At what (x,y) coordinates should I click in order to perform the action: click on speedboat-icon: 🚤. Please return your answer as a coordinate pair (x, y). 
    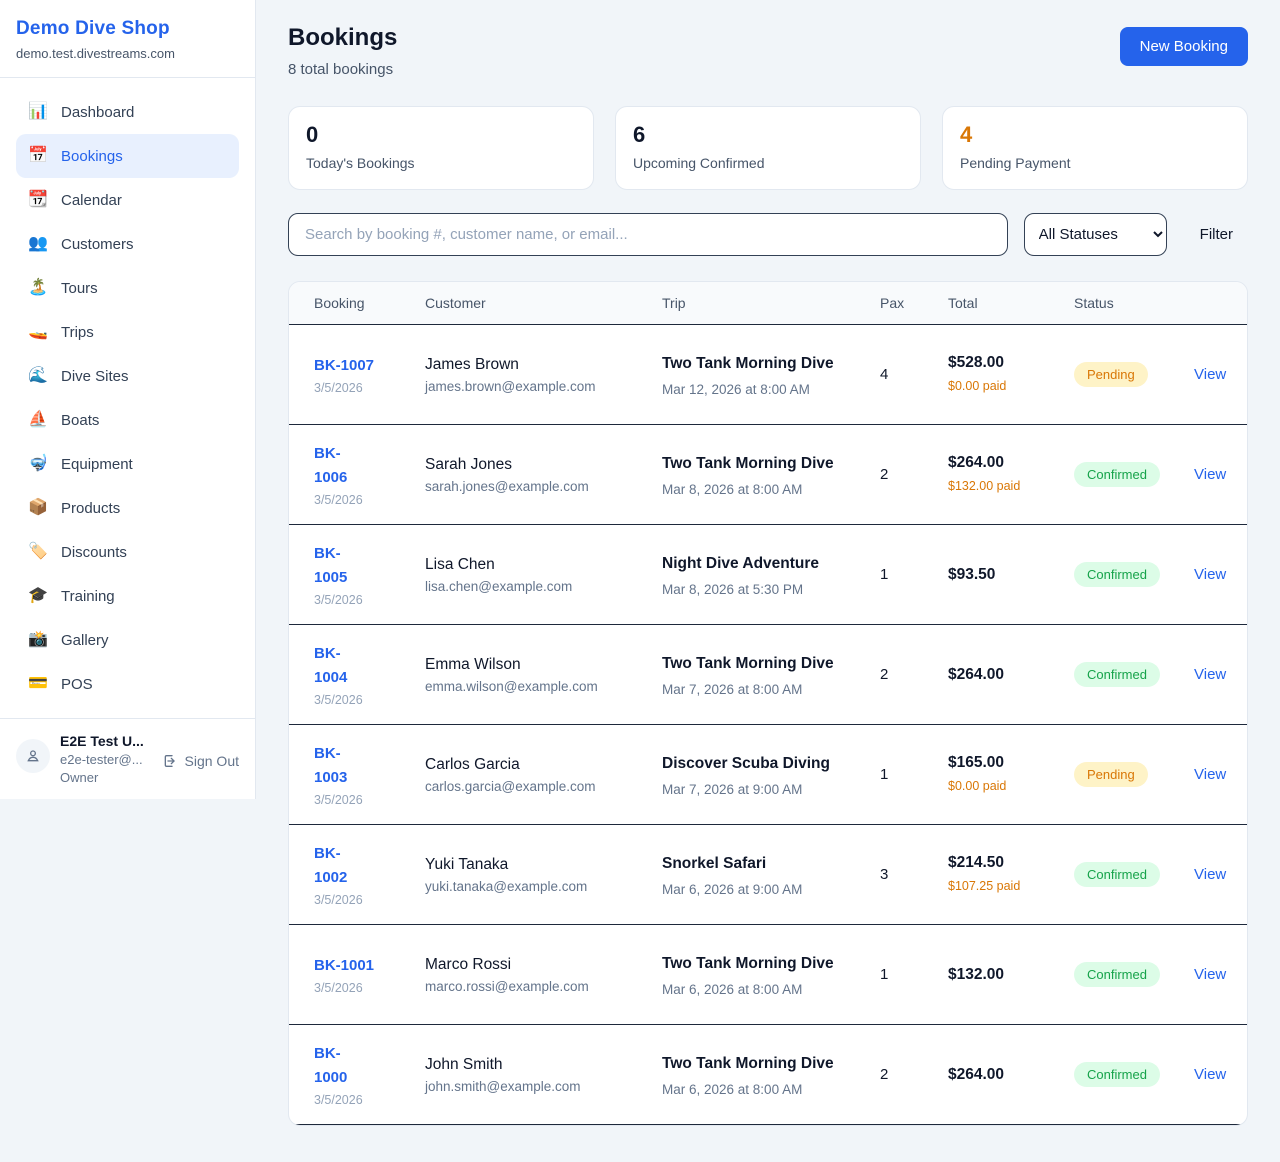
    Looking at the image, I should click on (38, 331).